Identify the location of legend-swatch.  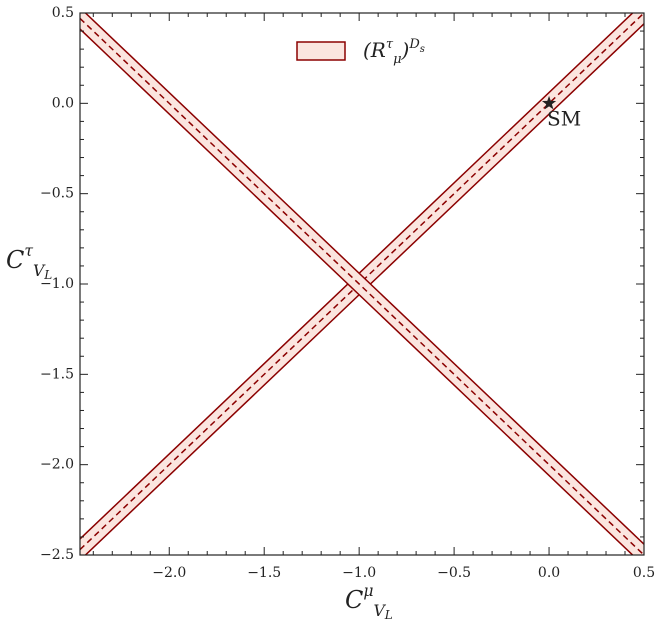
(321, 51).